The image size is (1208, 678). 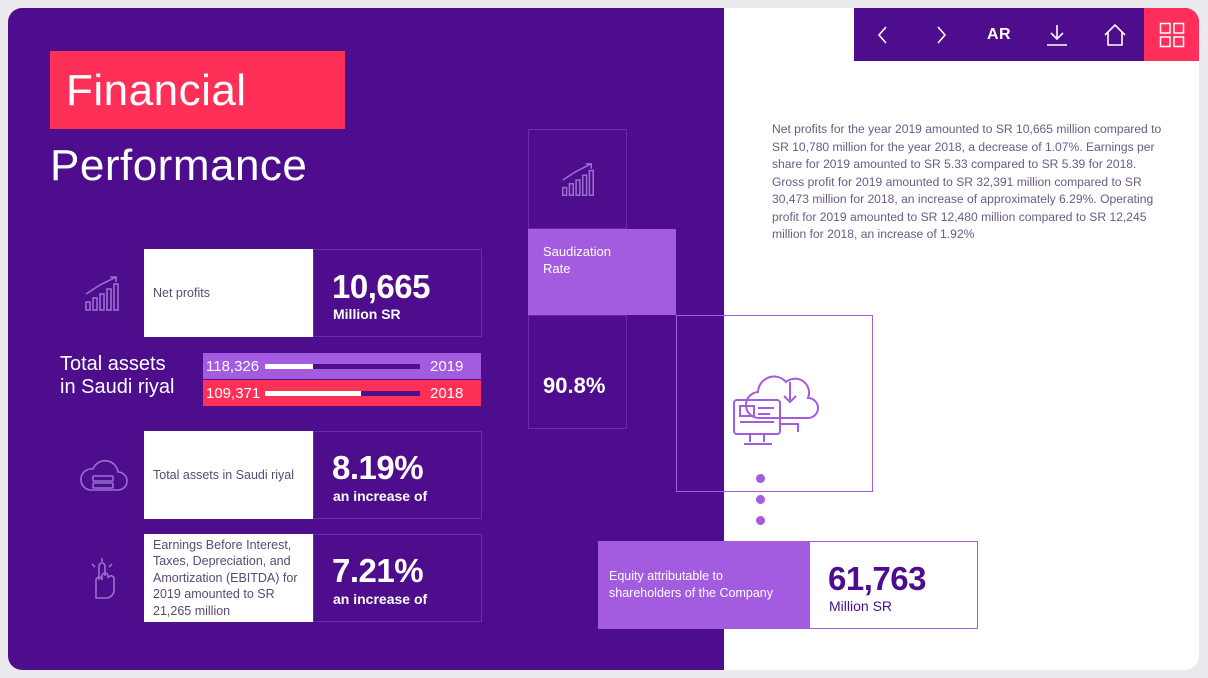 I want to click on grid-menu-button, so click(x=1171, y=34).